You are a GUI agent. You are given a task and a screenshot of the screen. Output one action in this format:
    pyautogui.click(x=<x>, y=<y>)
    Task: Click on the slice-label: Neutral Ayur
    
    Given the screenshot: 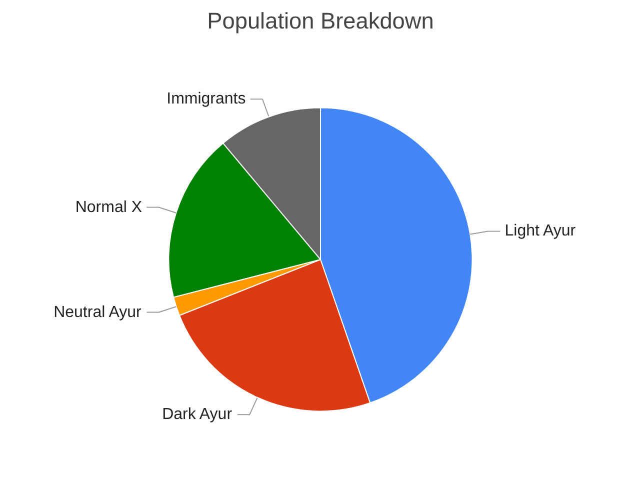 What is the action you would take?
    pyautogui.click(x=98, y=312)
    